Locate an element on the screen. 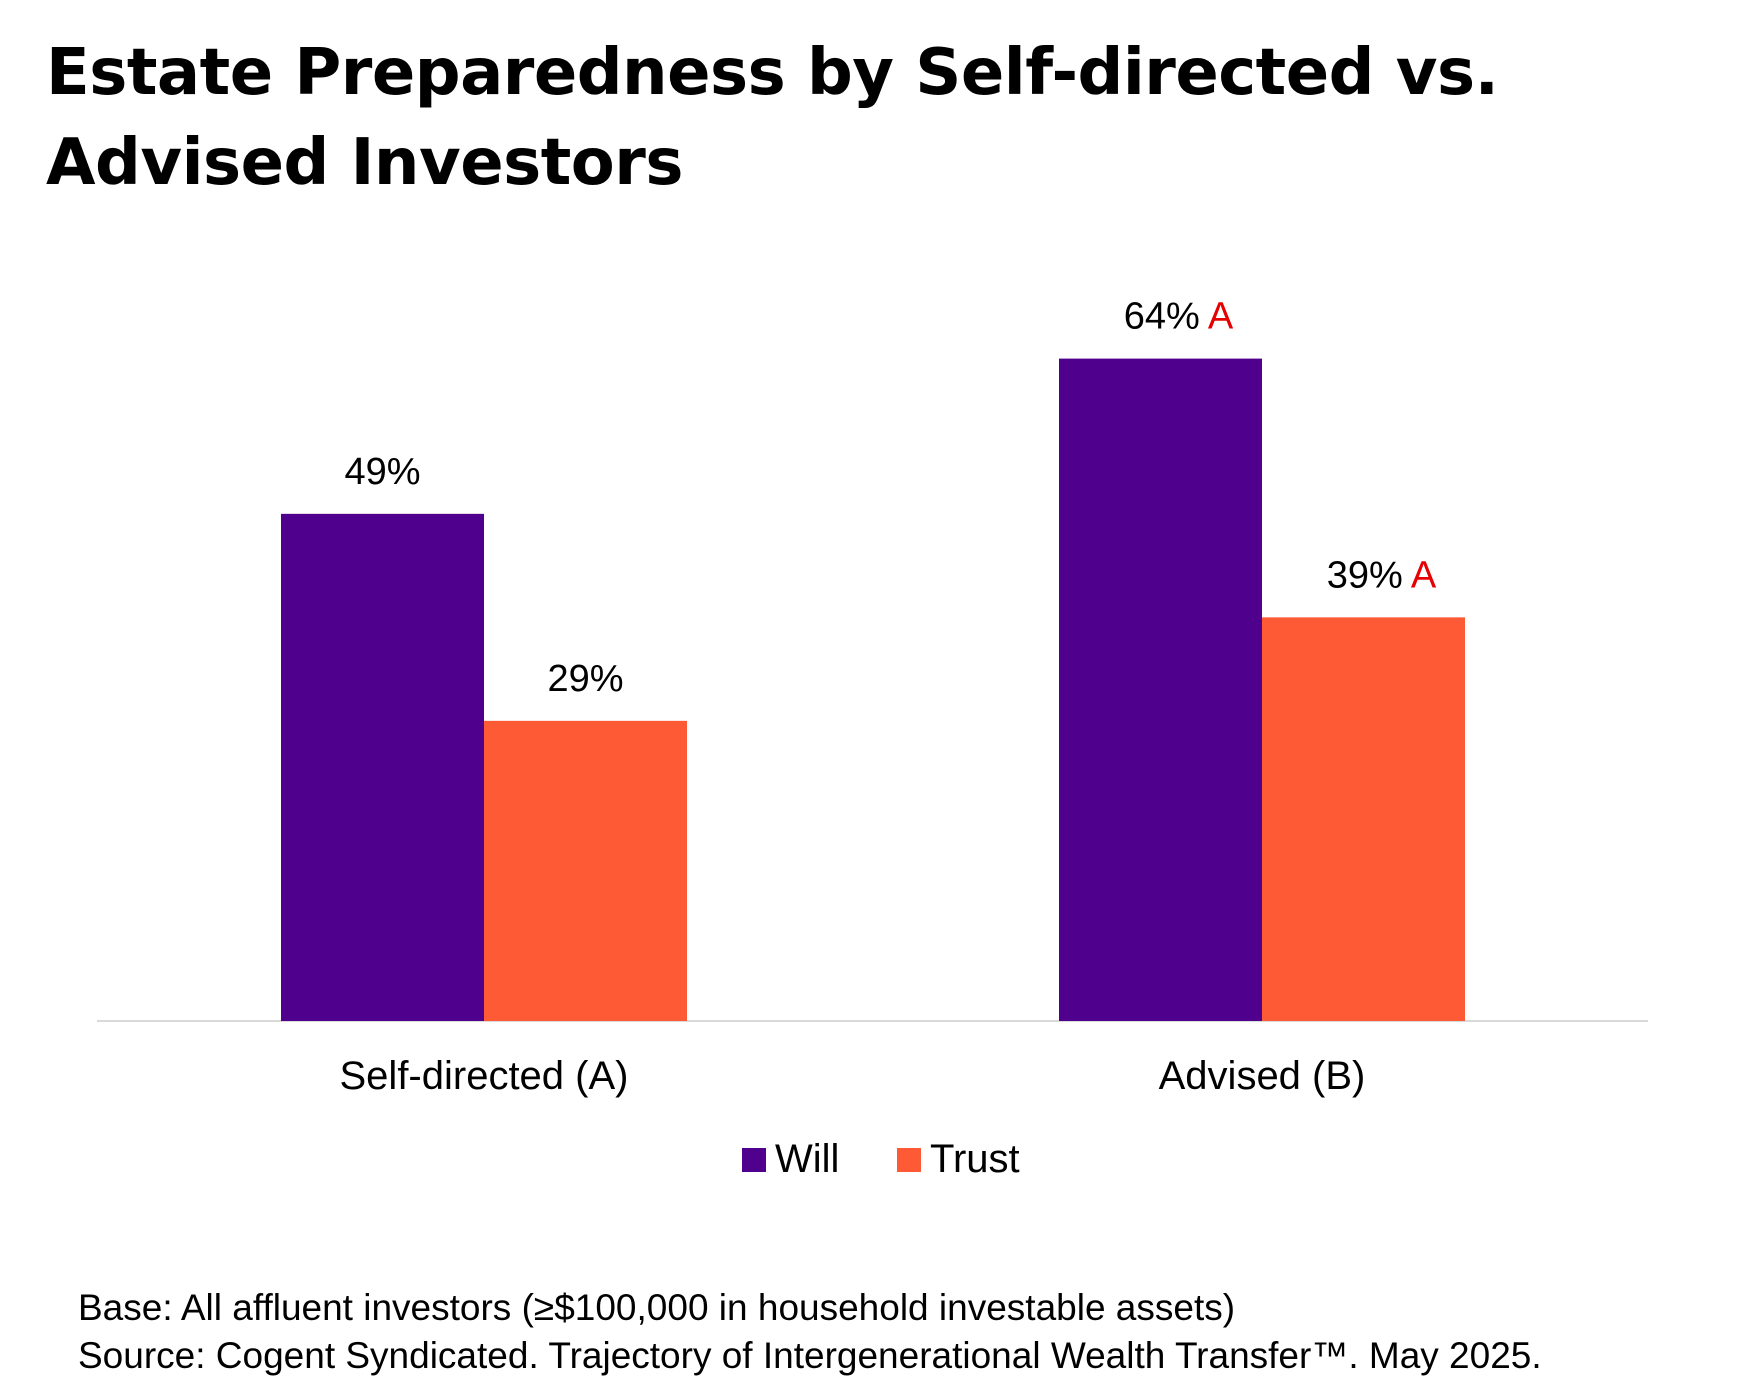  category-label-1: Advised (B) is located at coordinates (1262, 1076).